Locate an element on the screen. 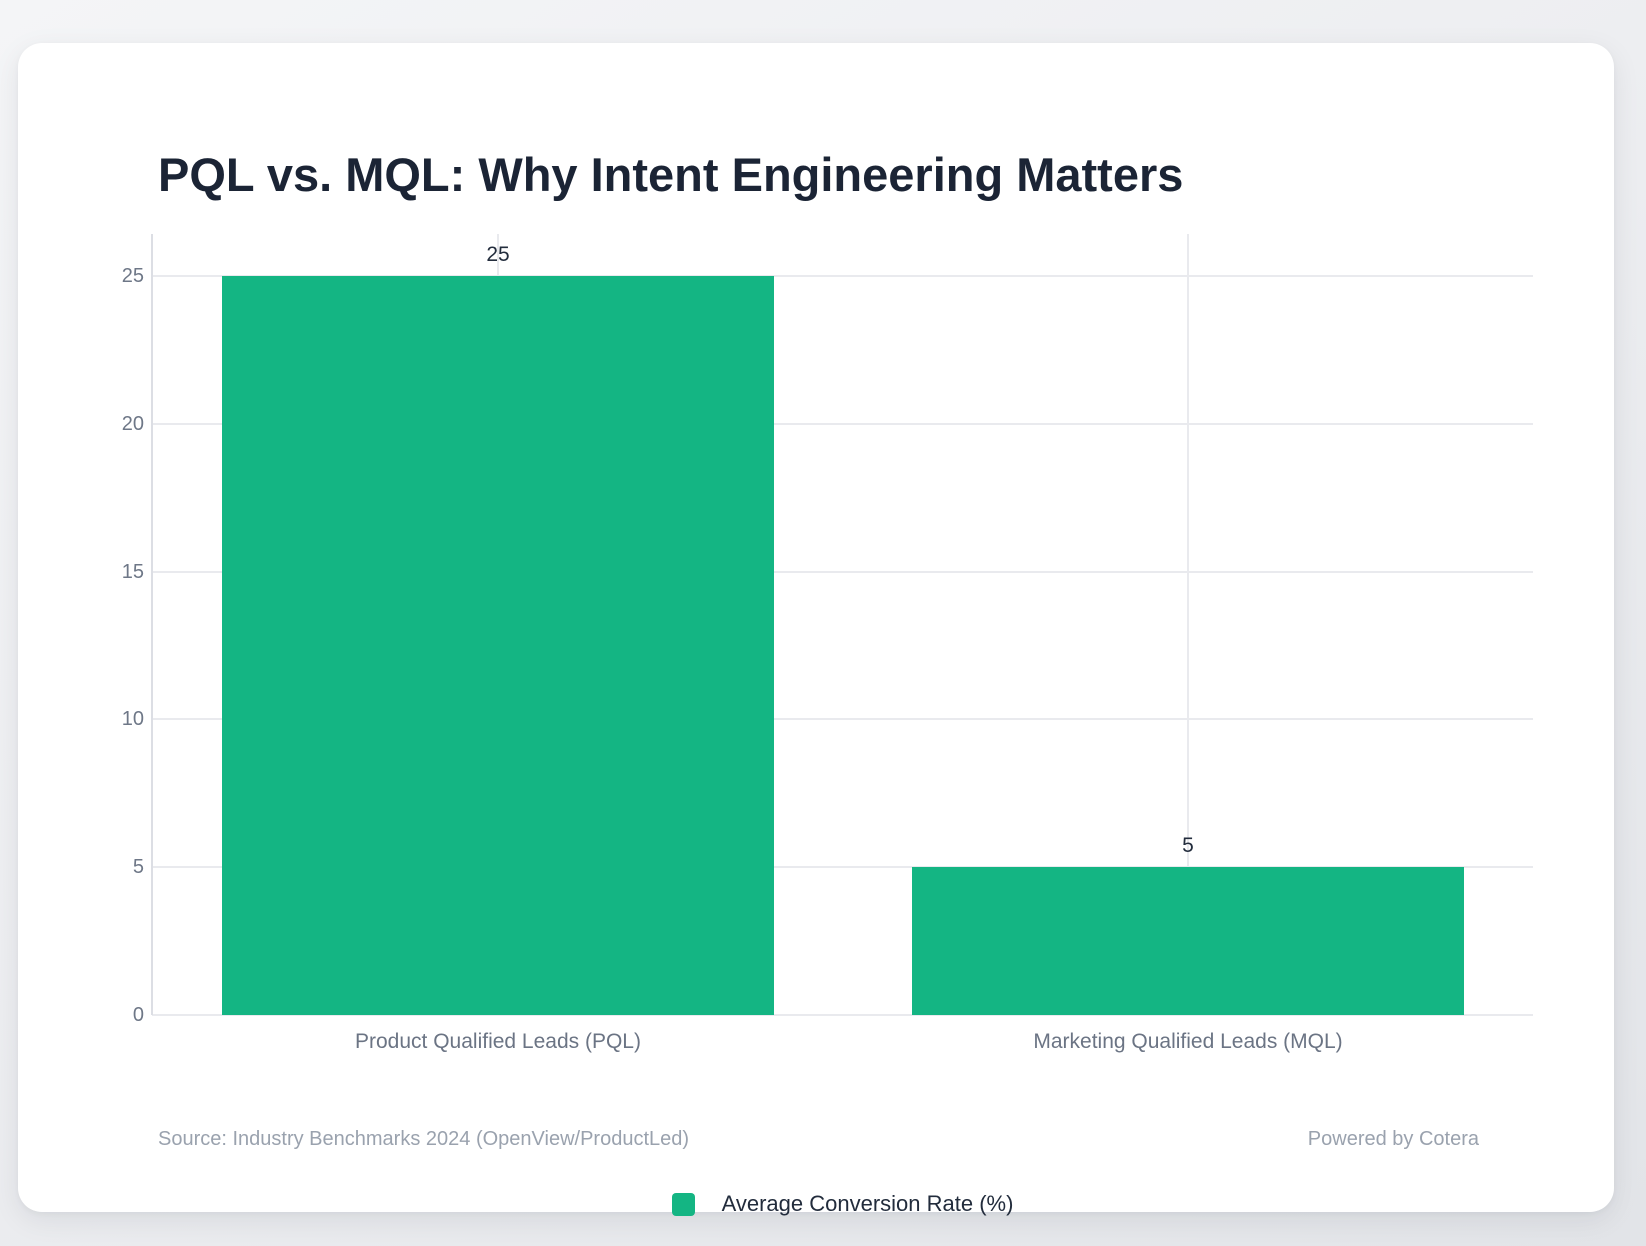 The image size is (1646, 1246). y-tick-label: 20 is located at coordinates (132, 423).